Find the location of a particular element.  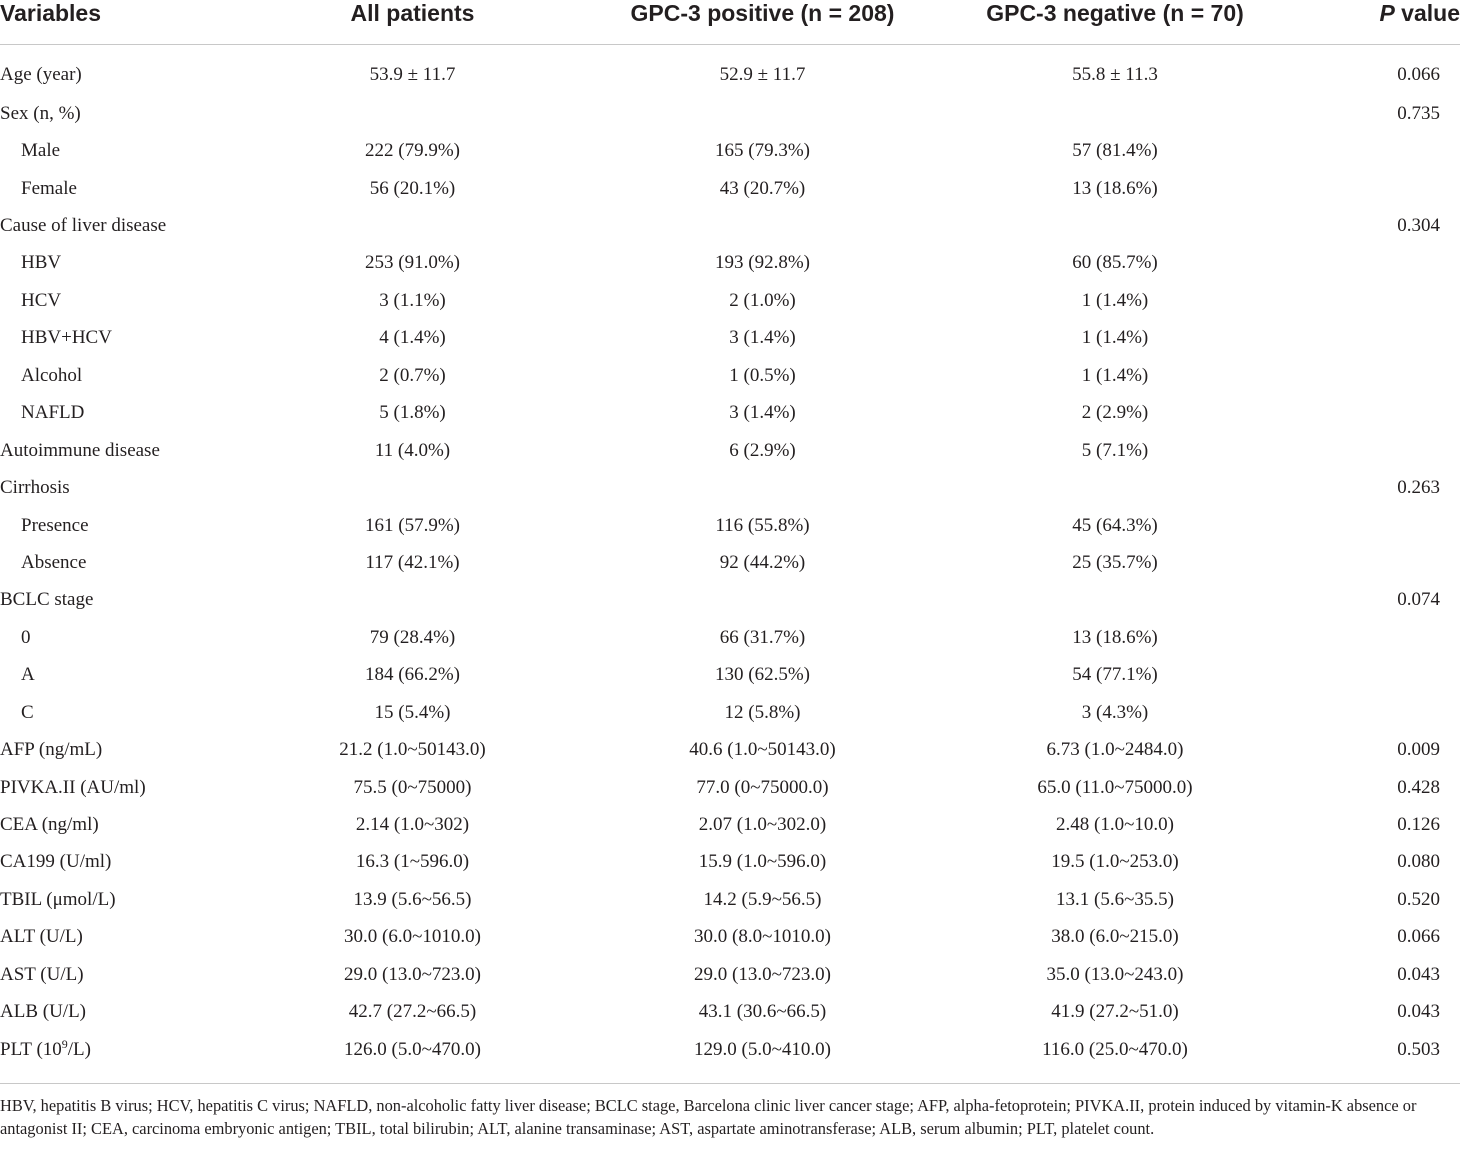

cell-negative: 1 (1.4%) is located at coordinates (1115, 300).